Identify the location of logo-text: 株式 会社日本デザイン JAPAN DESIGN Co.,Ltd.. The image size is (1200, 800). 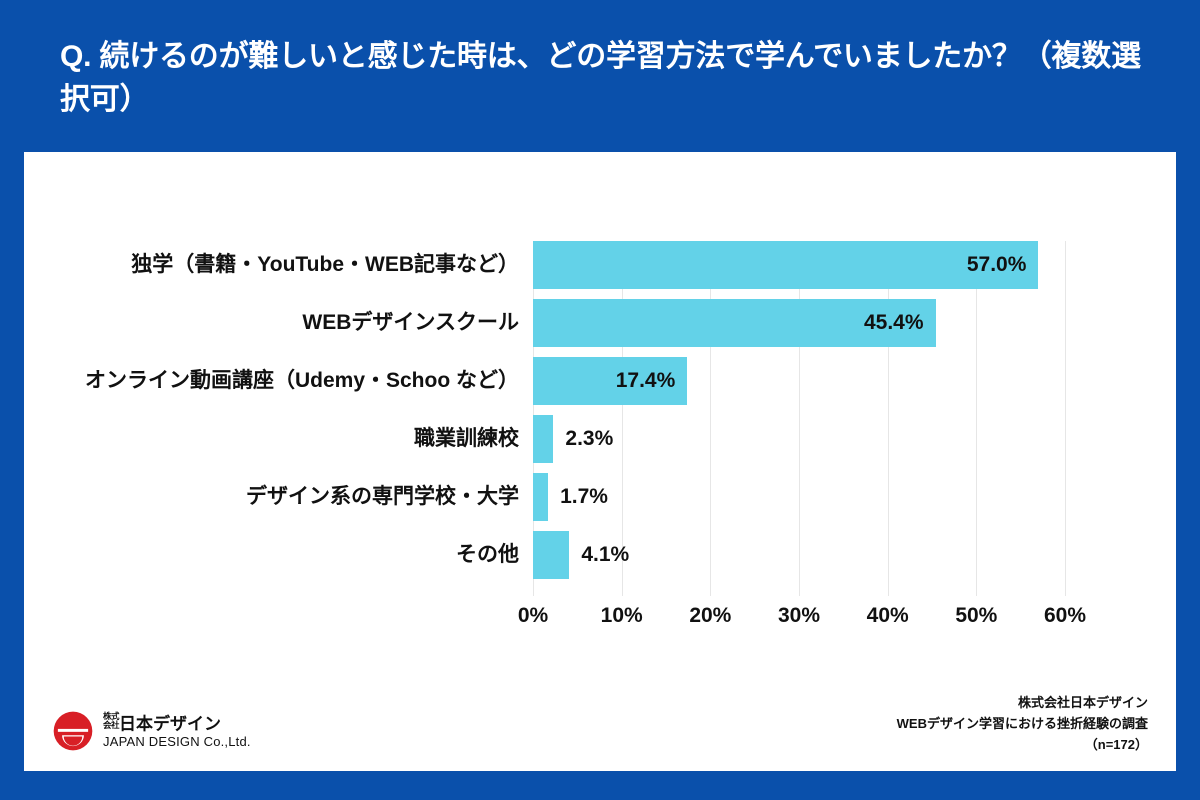
(177, 731).